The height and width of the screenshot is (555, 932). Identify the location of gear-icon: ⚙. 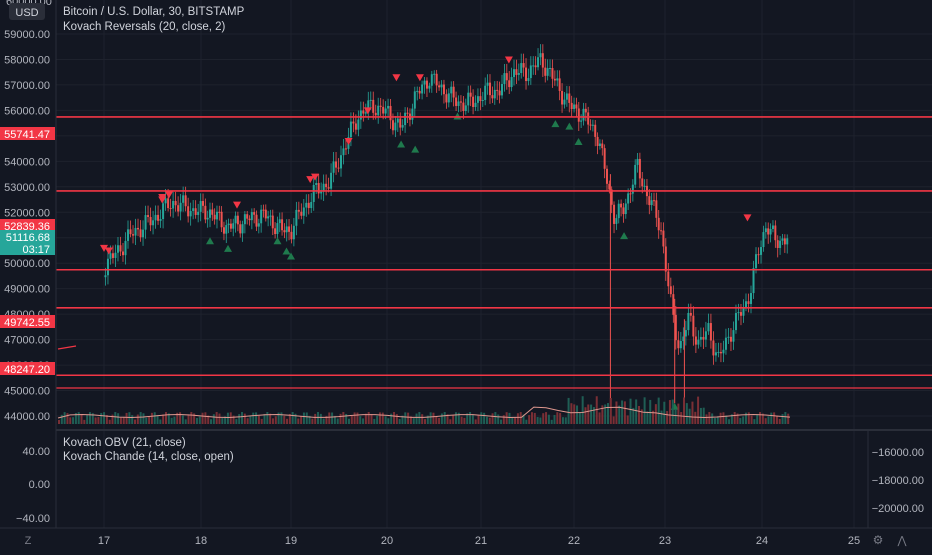
(878, 540).